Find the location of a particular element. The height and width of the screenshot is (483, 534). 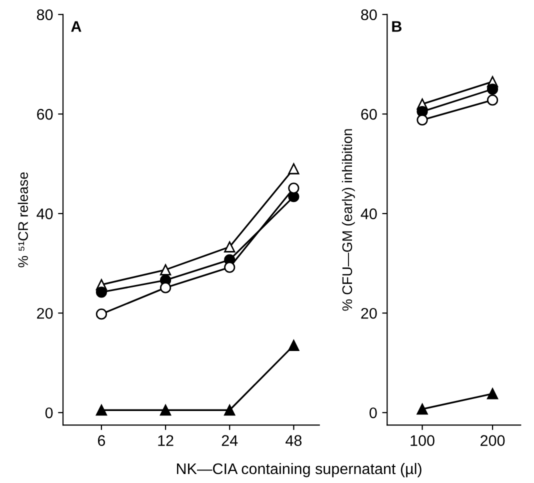

x-tick-label: 100 is located at coordinates (422, 440).